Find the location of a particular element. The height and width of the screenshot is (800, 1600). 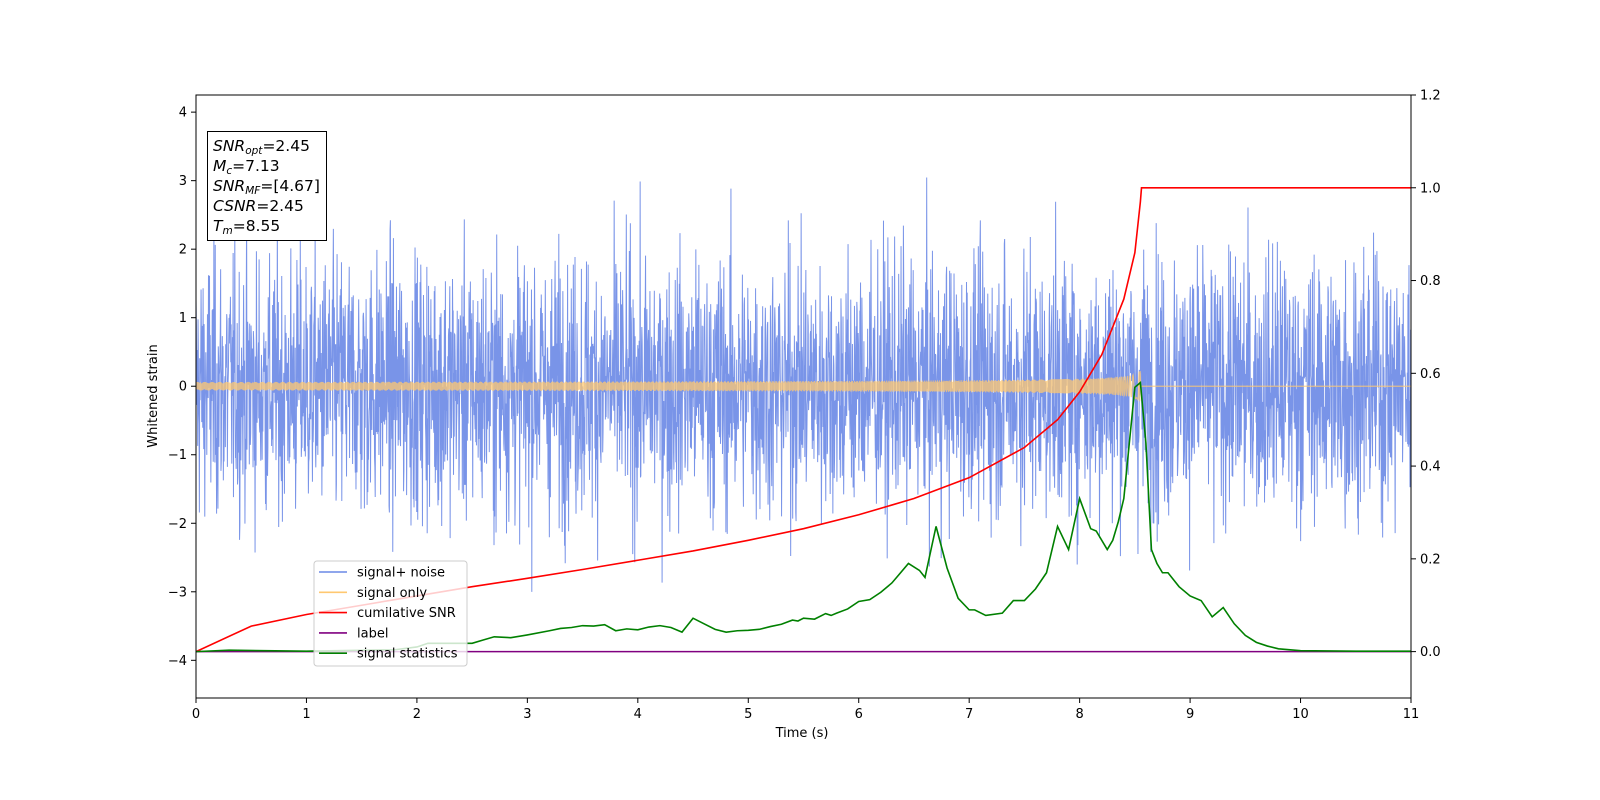

x-axis: 0 1 2 3 4 5 6 7 8 9 10 11 is located at coordinates (805, 710).